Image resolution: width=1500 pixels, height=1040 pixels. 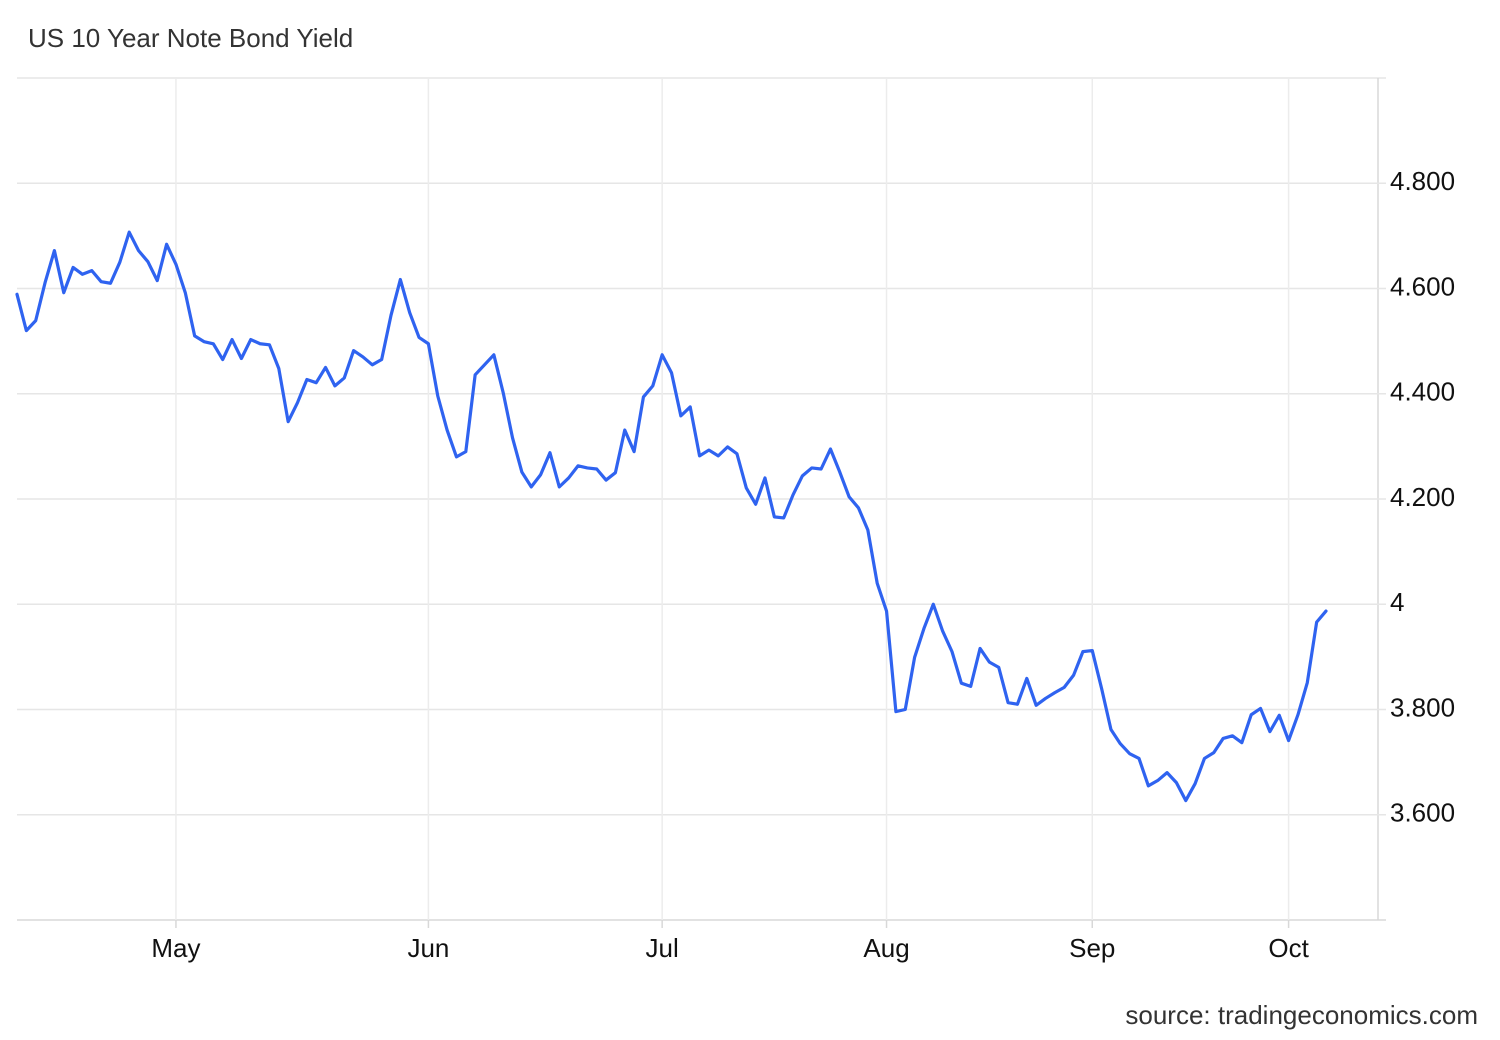 I want to click on y-tick-label: 4.600, so click(x=1422, y=286).